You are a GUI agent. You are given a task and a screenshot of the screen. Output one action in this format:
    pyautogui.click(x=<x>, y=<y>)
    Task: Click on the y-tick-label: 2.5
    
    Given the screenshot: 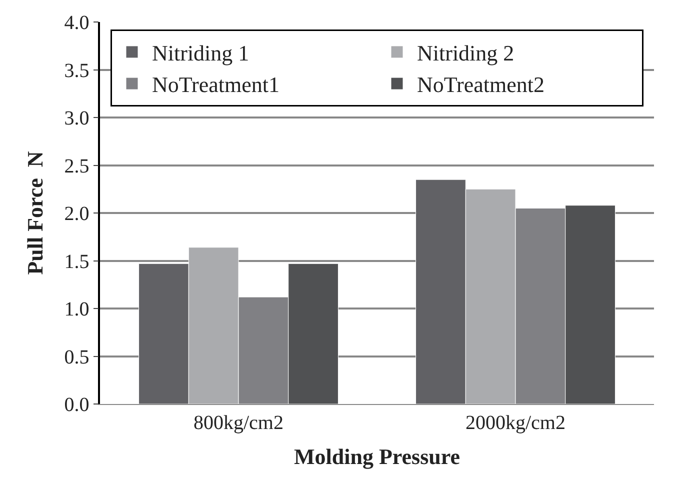 What is the action you would take?
    pyautogui.click(x=77, y=166)
    